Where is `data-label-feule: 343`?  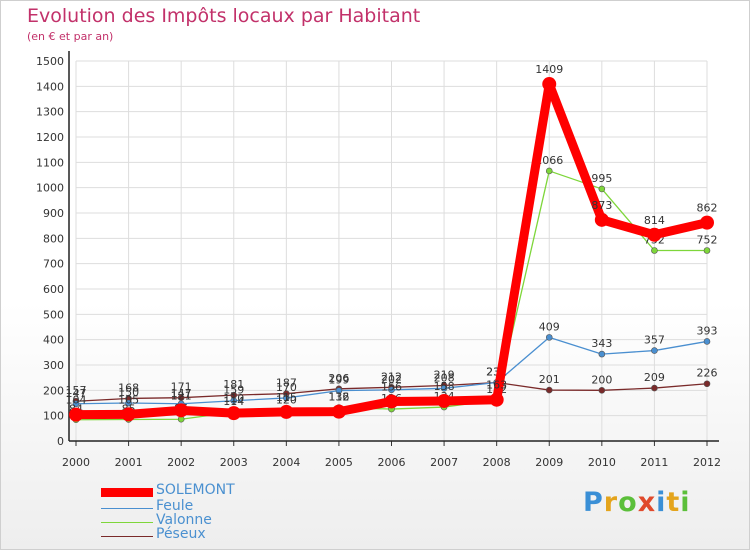 data-label-feule: 343 is located at coordinates (601, 343).